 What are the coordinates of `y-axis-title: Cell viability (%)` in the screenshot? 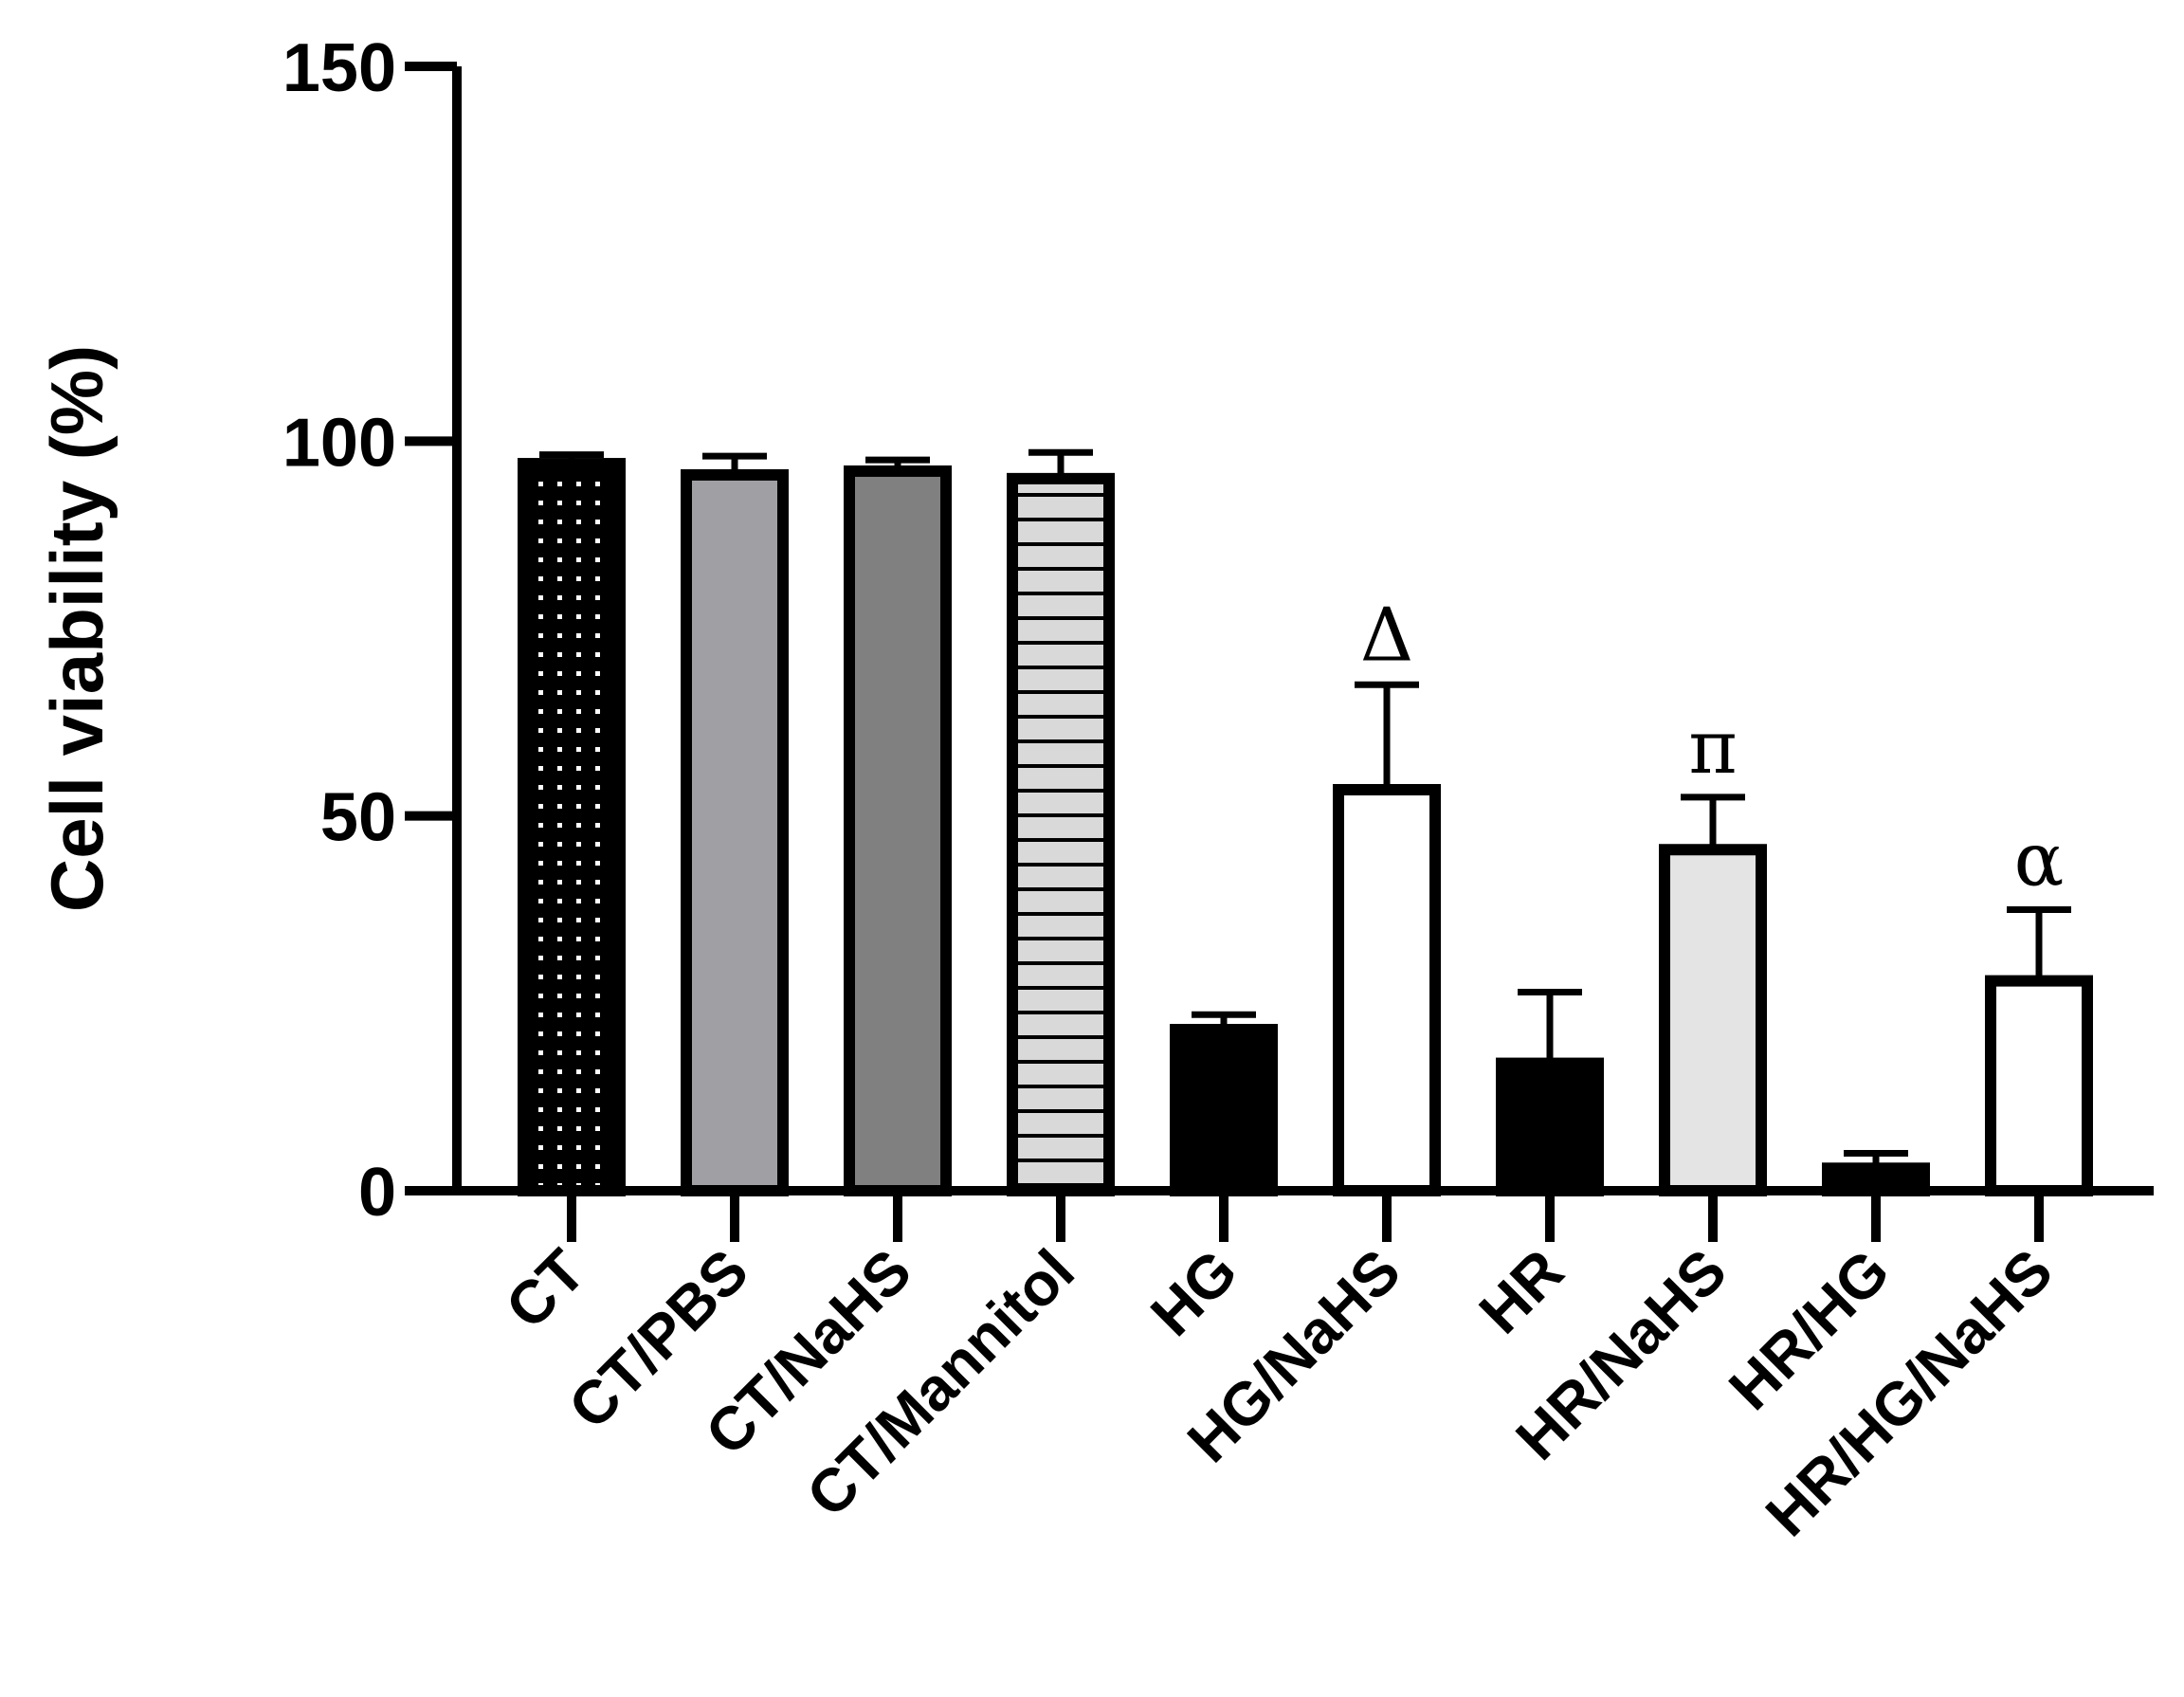 It's located at (76, 628).